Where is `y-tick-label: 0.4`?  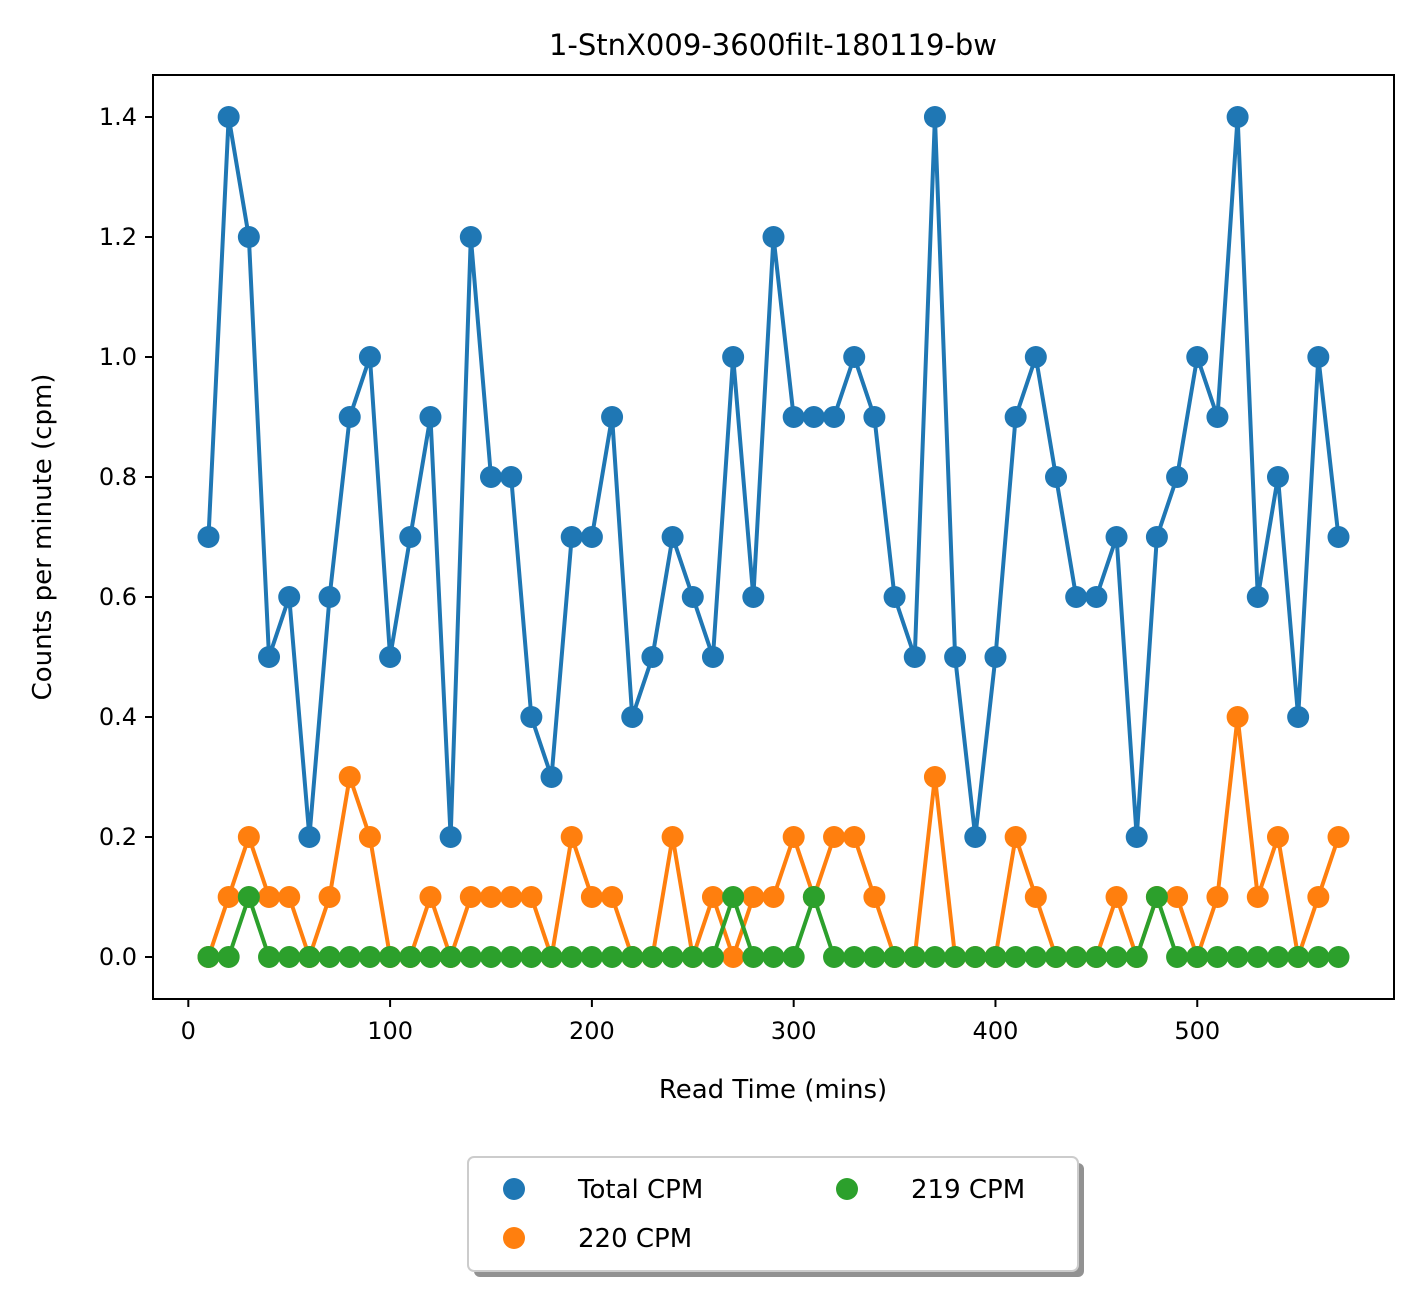 y-tick-label: 0.4 is located at coordinates (118, 717).